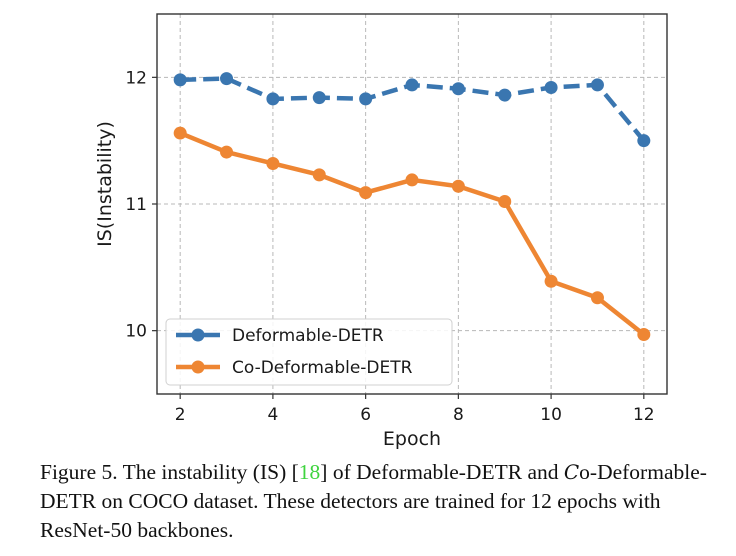 The width and height of the screenshot is (736, 556). I want to click on legend-item: Co-Deformable-DETR, so click(294, 368).